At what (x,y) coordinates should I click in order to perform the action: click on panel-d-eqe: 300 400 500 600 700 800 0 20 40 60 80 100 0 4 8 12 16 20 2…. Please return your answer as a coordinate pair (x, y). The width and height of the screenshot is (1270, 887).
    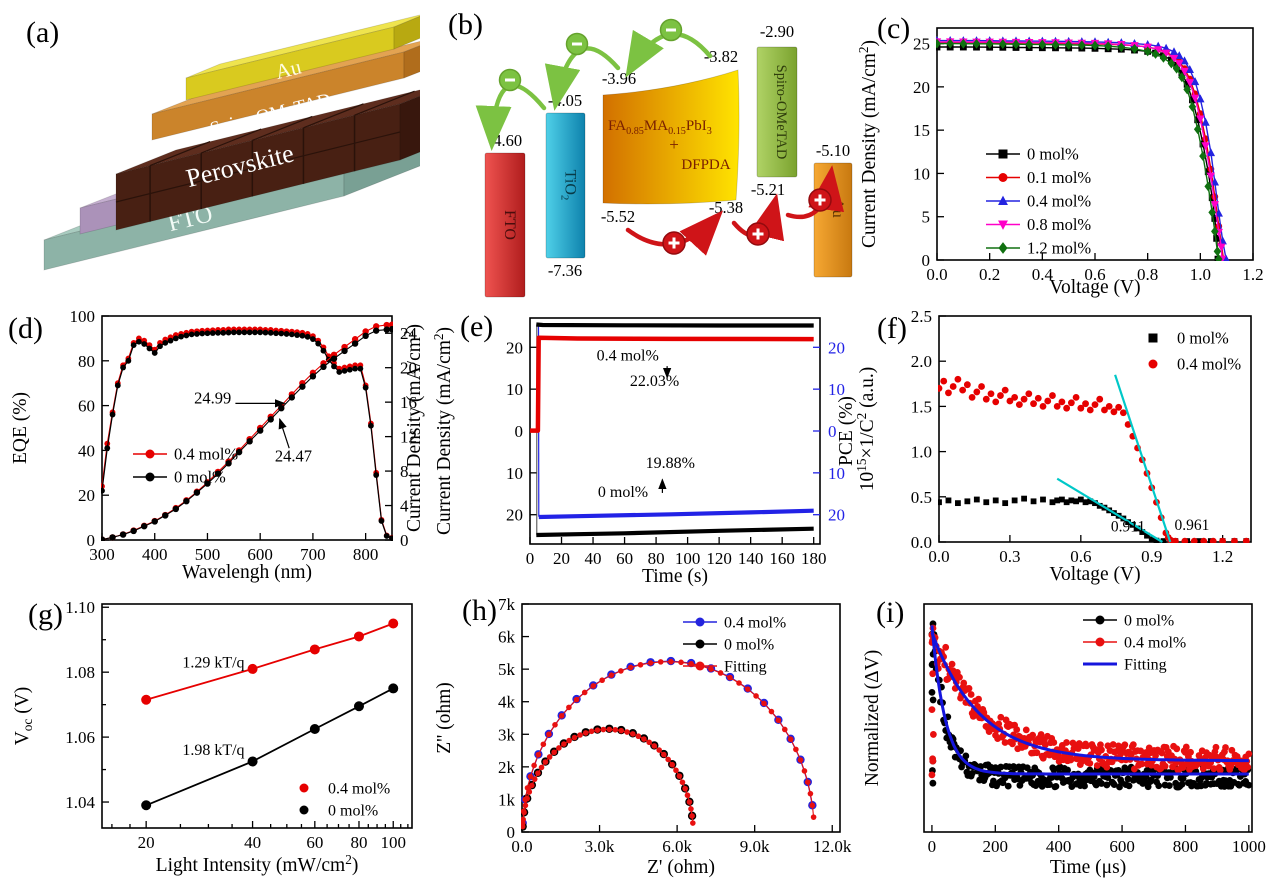
    Looking at the image, I should click on (215, 449).